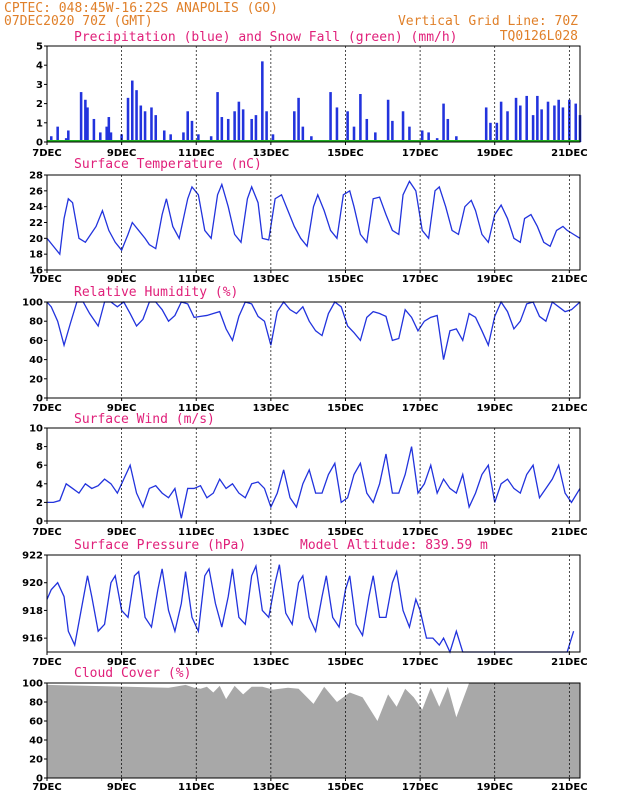  I want to click on y-tick-label: 3, so click(39, 85).